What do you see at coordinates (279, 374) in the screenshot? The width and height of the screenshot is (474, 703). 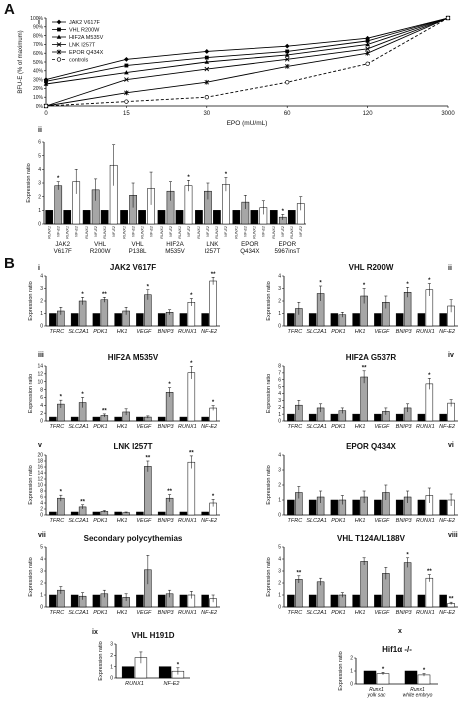 I see `y-tick-label: 7` at bounding box center [279, 374].